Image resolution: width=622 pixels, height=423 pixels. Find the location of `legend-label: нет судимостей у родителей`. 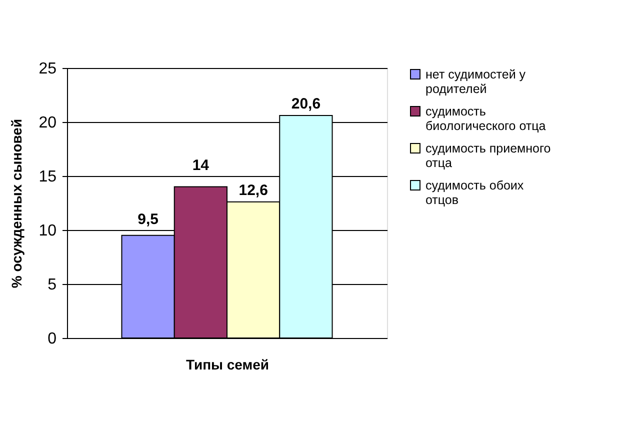

legend-label: нет судимостей у родителей is located at coordinates (476, 81).